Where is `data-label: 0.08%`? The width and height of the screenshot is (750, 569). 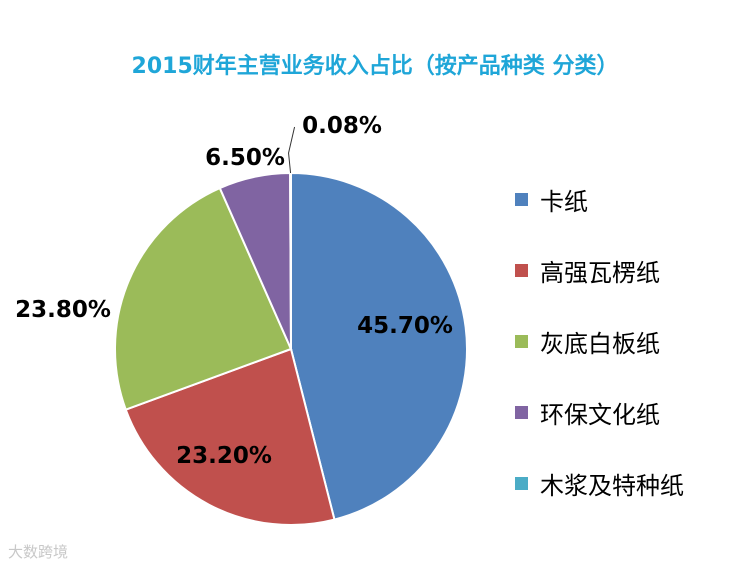 data-label: 0.08% is located at coordinates (342, 126).